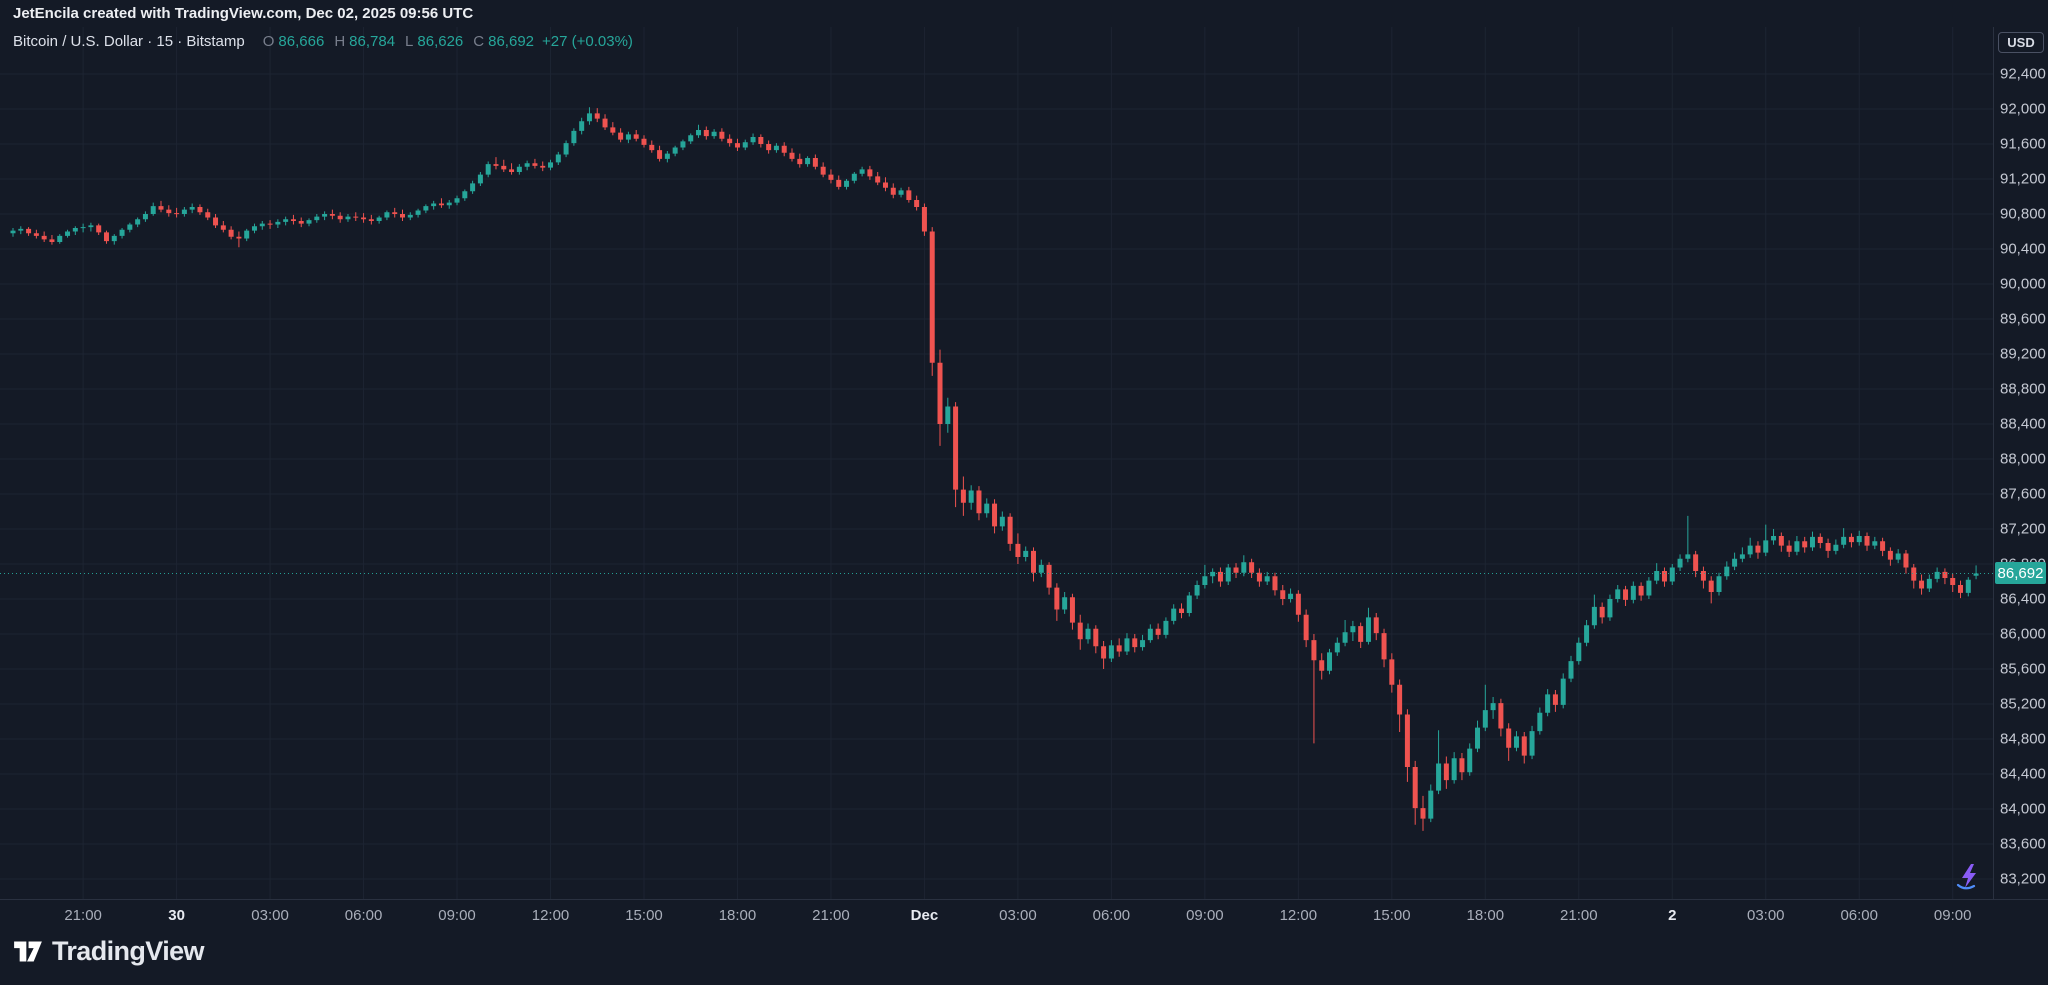  I want to click on price-tick-label: 91,600, so click(2023, 144).